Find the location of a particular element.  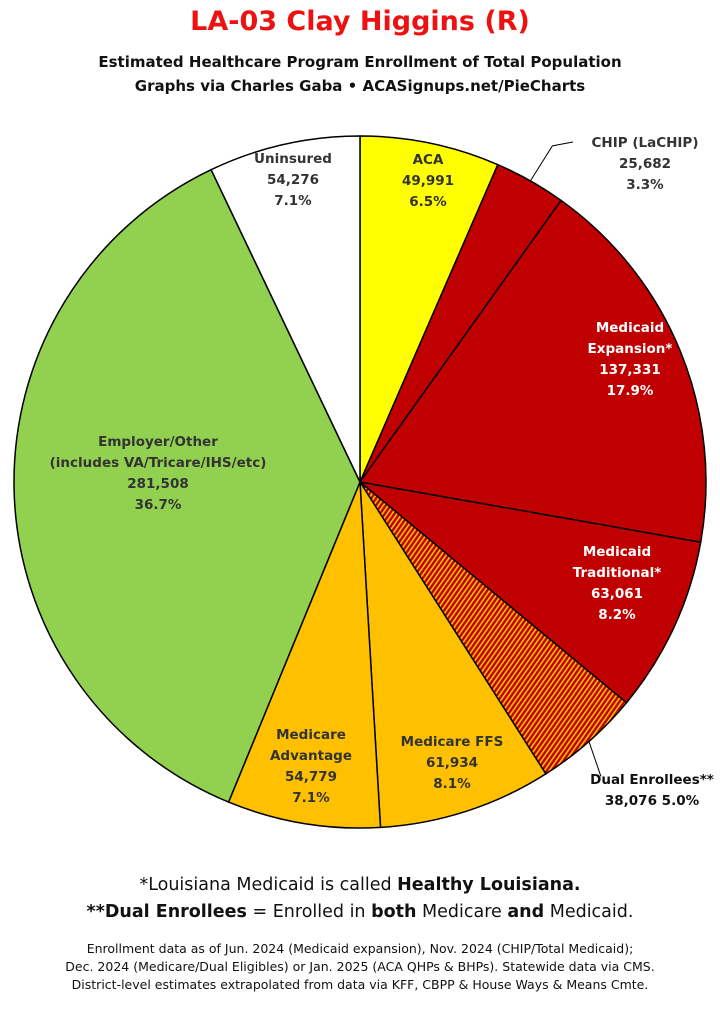

note-dual-term: **Dual Enrollees is located at coordinates (166, 912).